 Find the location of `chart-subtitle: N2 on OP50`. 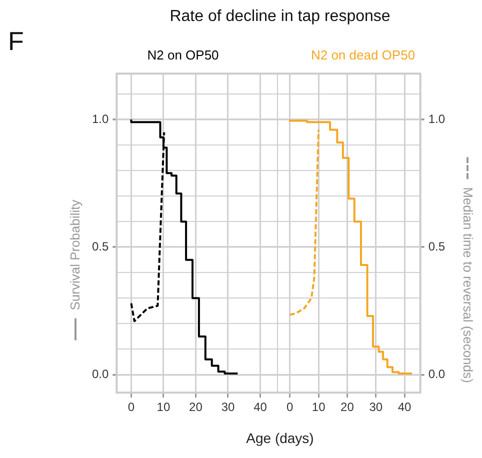

chart-subtitle: N2 on OP50 is located at coordinates (183, 54).